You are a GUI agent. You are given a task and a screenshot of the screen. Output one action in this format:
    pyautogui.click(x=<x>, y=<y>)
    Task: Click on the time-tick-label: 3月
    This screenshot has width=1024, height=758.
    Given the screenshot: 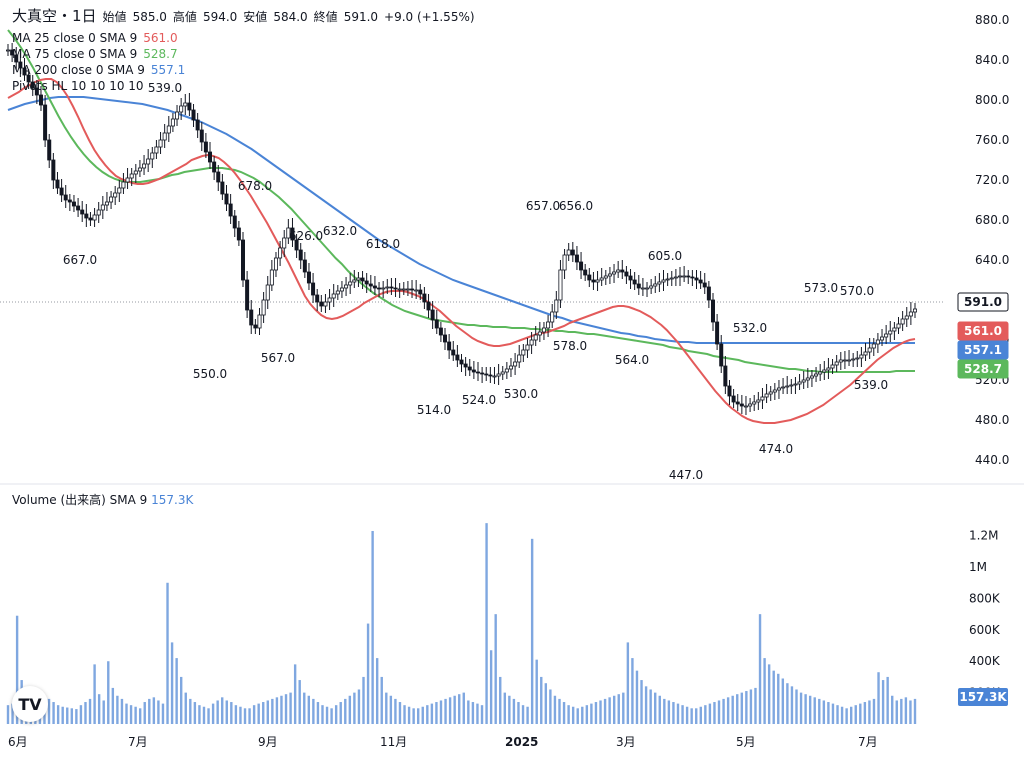 What is the action you would take?
    pyautogui.click(x=626, y=742)
    